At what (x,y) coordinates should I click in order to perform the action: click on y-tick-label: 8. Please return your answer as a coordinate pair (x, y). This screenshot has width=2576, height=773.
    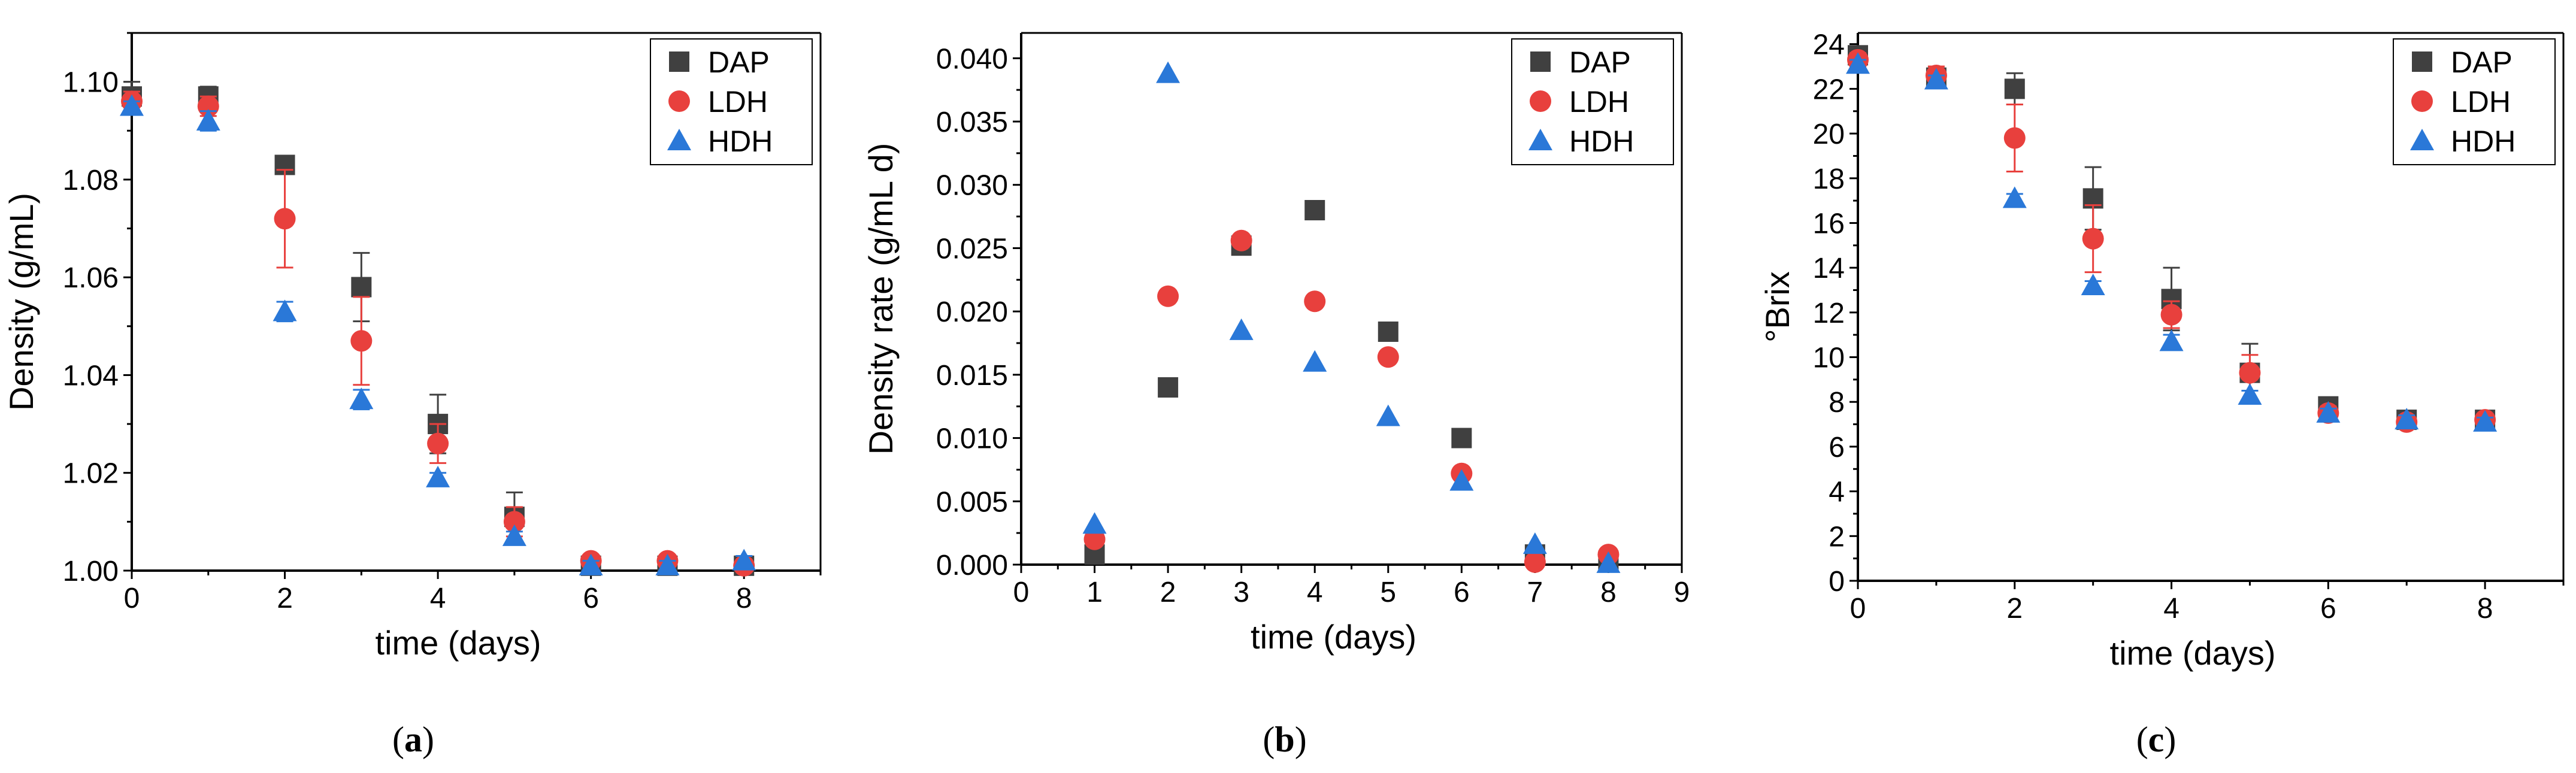
    Looking at the image, I should click on (1837, 403).